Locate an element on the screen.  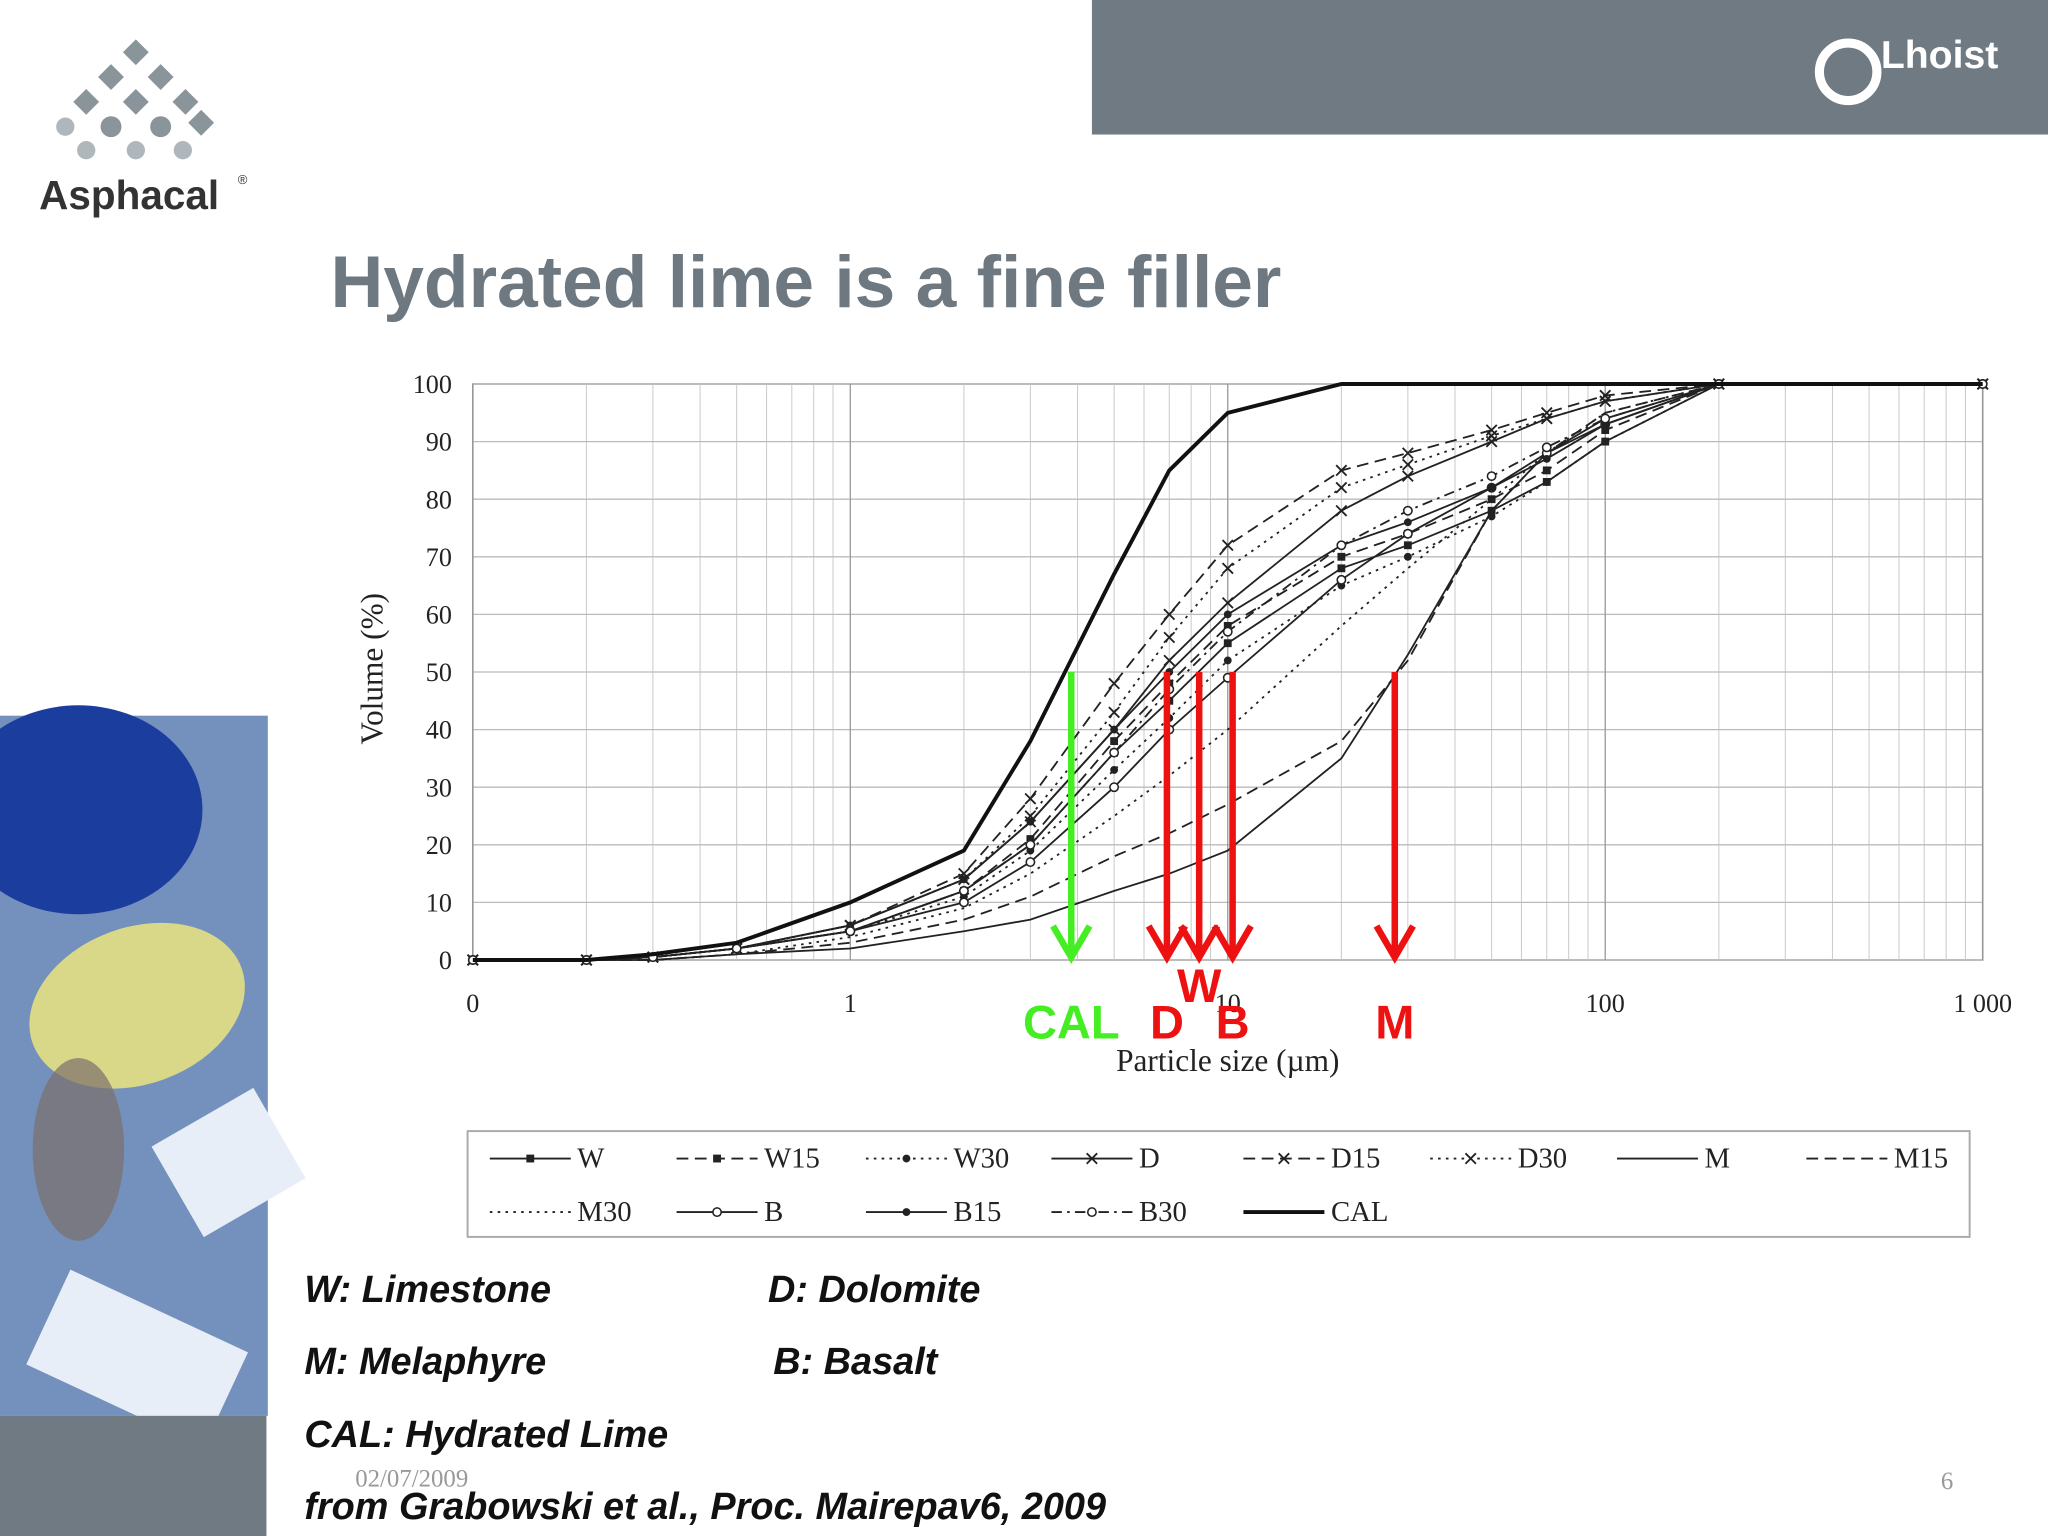
x-tick-label: 100 is located at coordinates (1605, 1003).